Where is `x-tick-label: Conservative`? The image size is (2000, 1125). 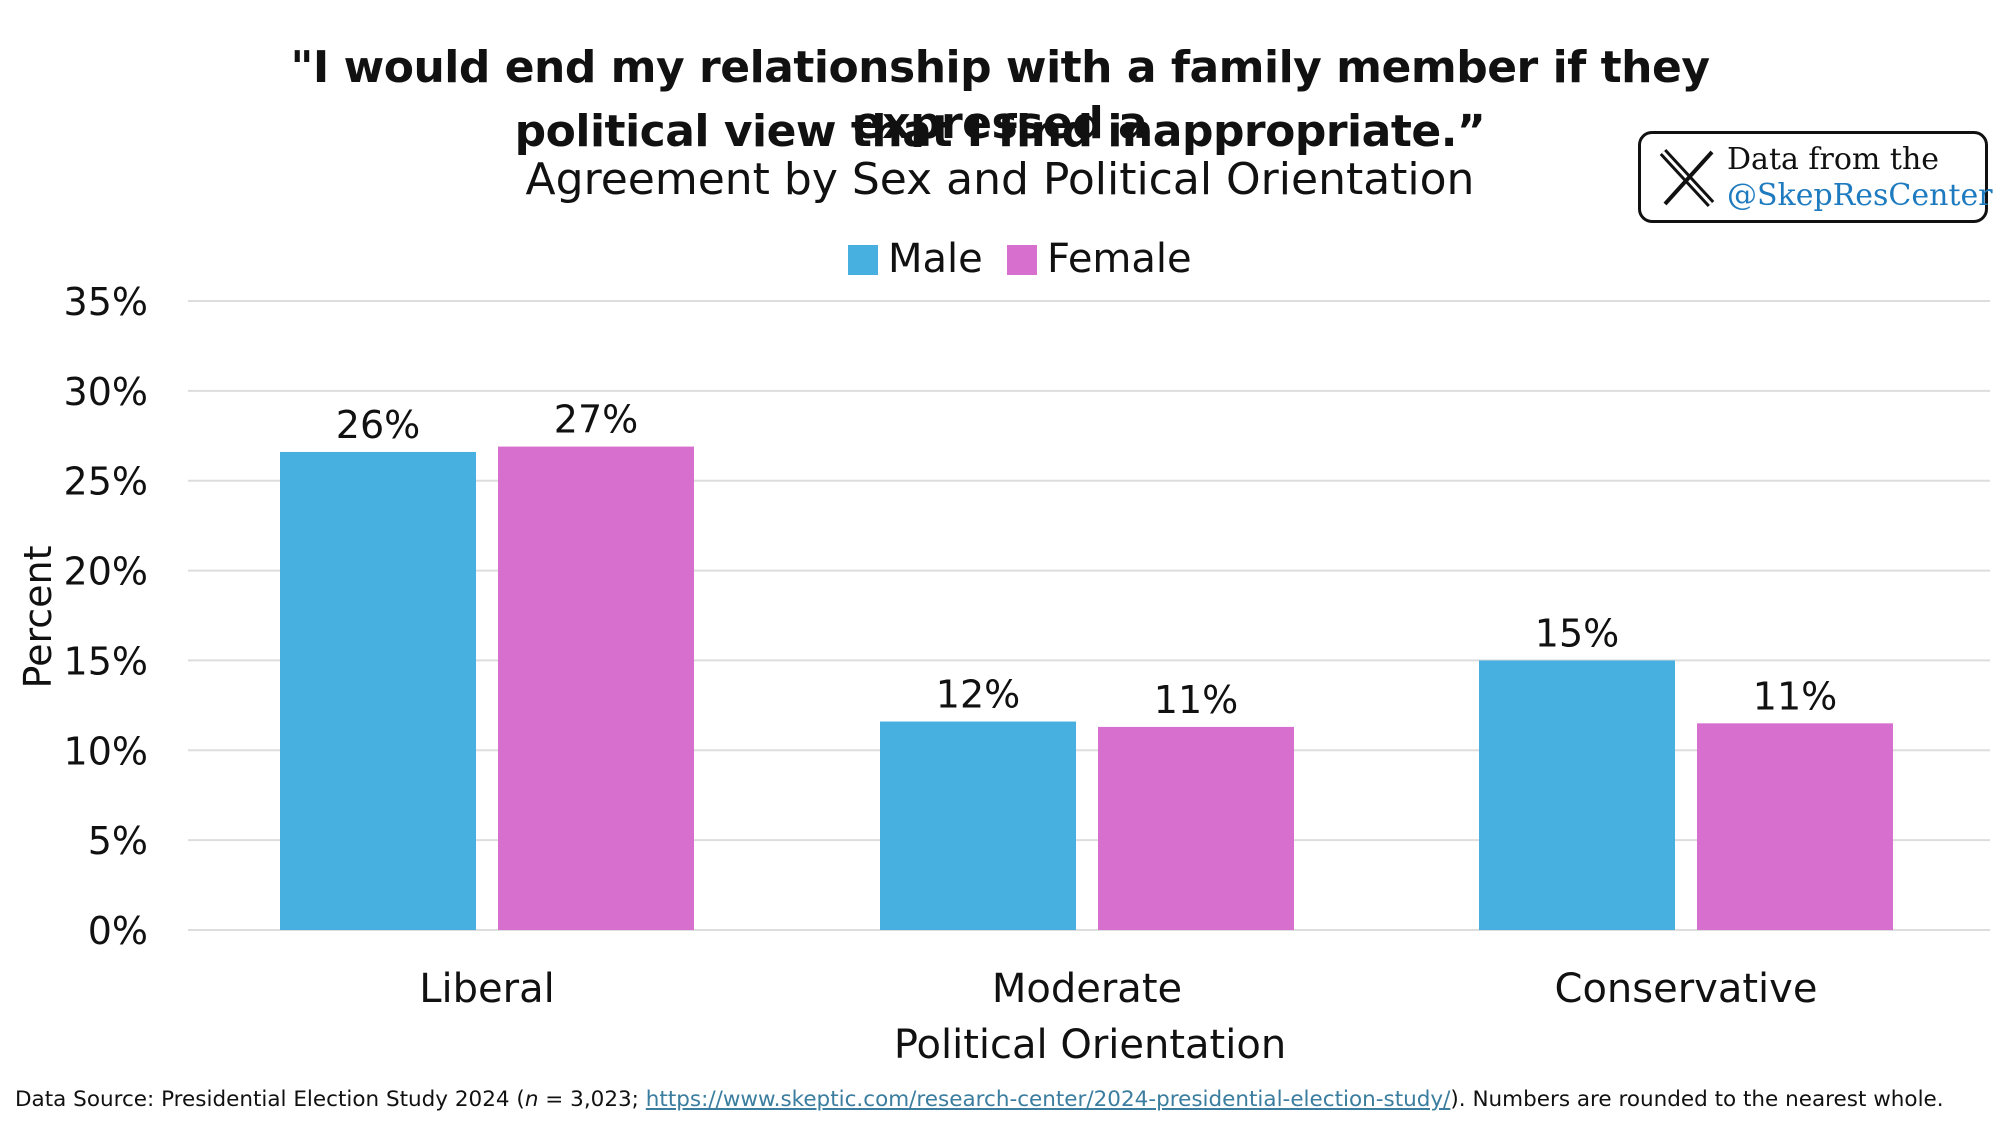
x-tick-label: Conservative is located at coordinates (1686, 989).